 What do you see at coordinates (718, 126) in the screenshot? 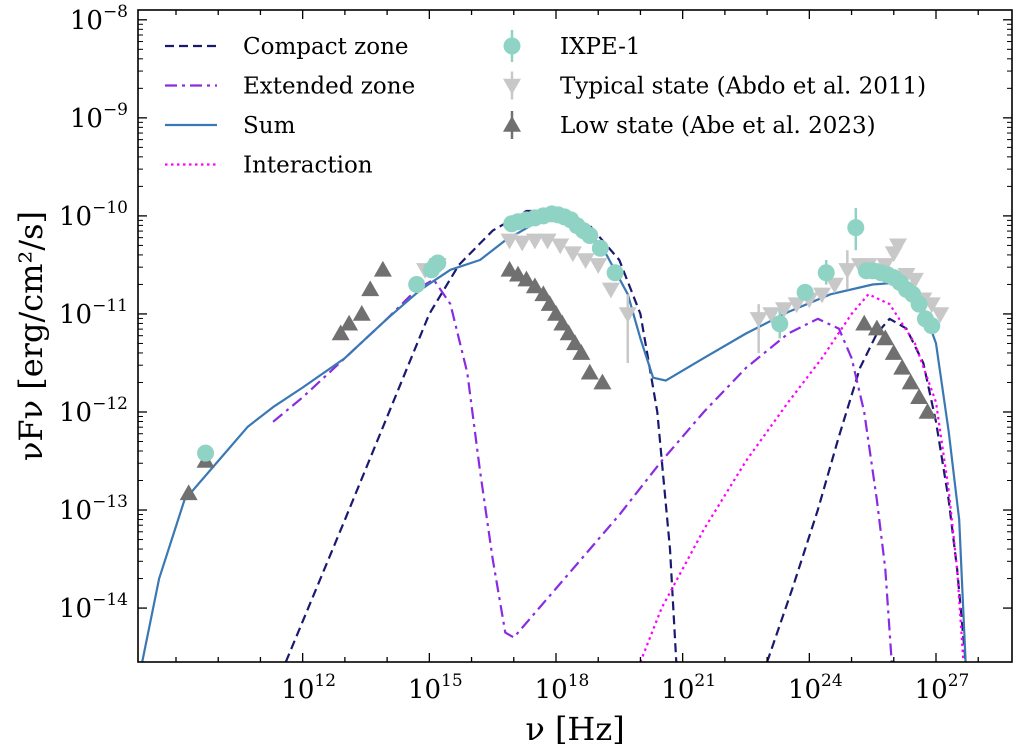
I see `legend-label: Low state (Abe et al. 2023)` at bounding box center [718, 126].